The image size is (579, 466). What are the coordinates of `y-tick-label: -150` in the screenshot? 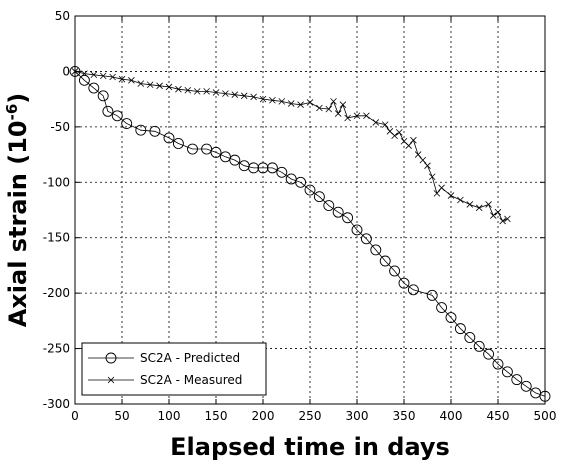 It's located at (56, 238).